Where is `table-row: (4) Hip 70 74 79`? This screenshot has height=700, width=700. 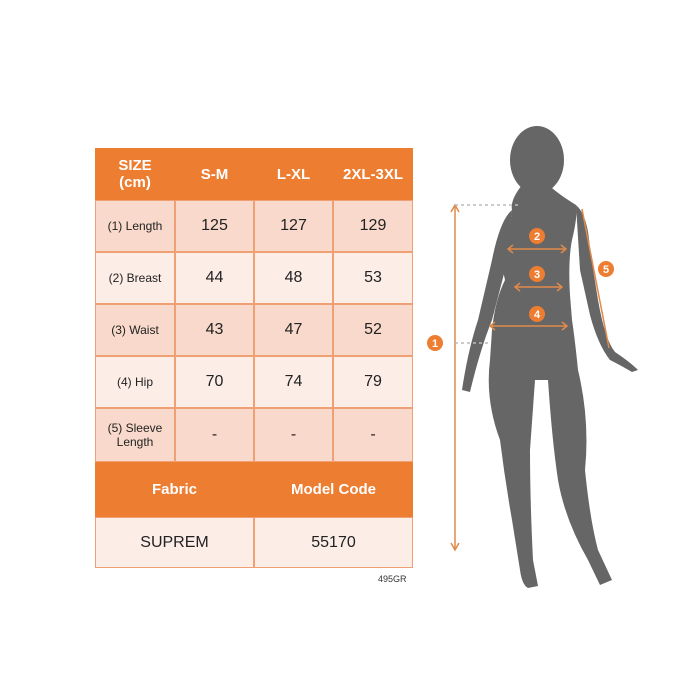 table-row: (4) Hip 70 74 79 is located at coordinates (254, 382).